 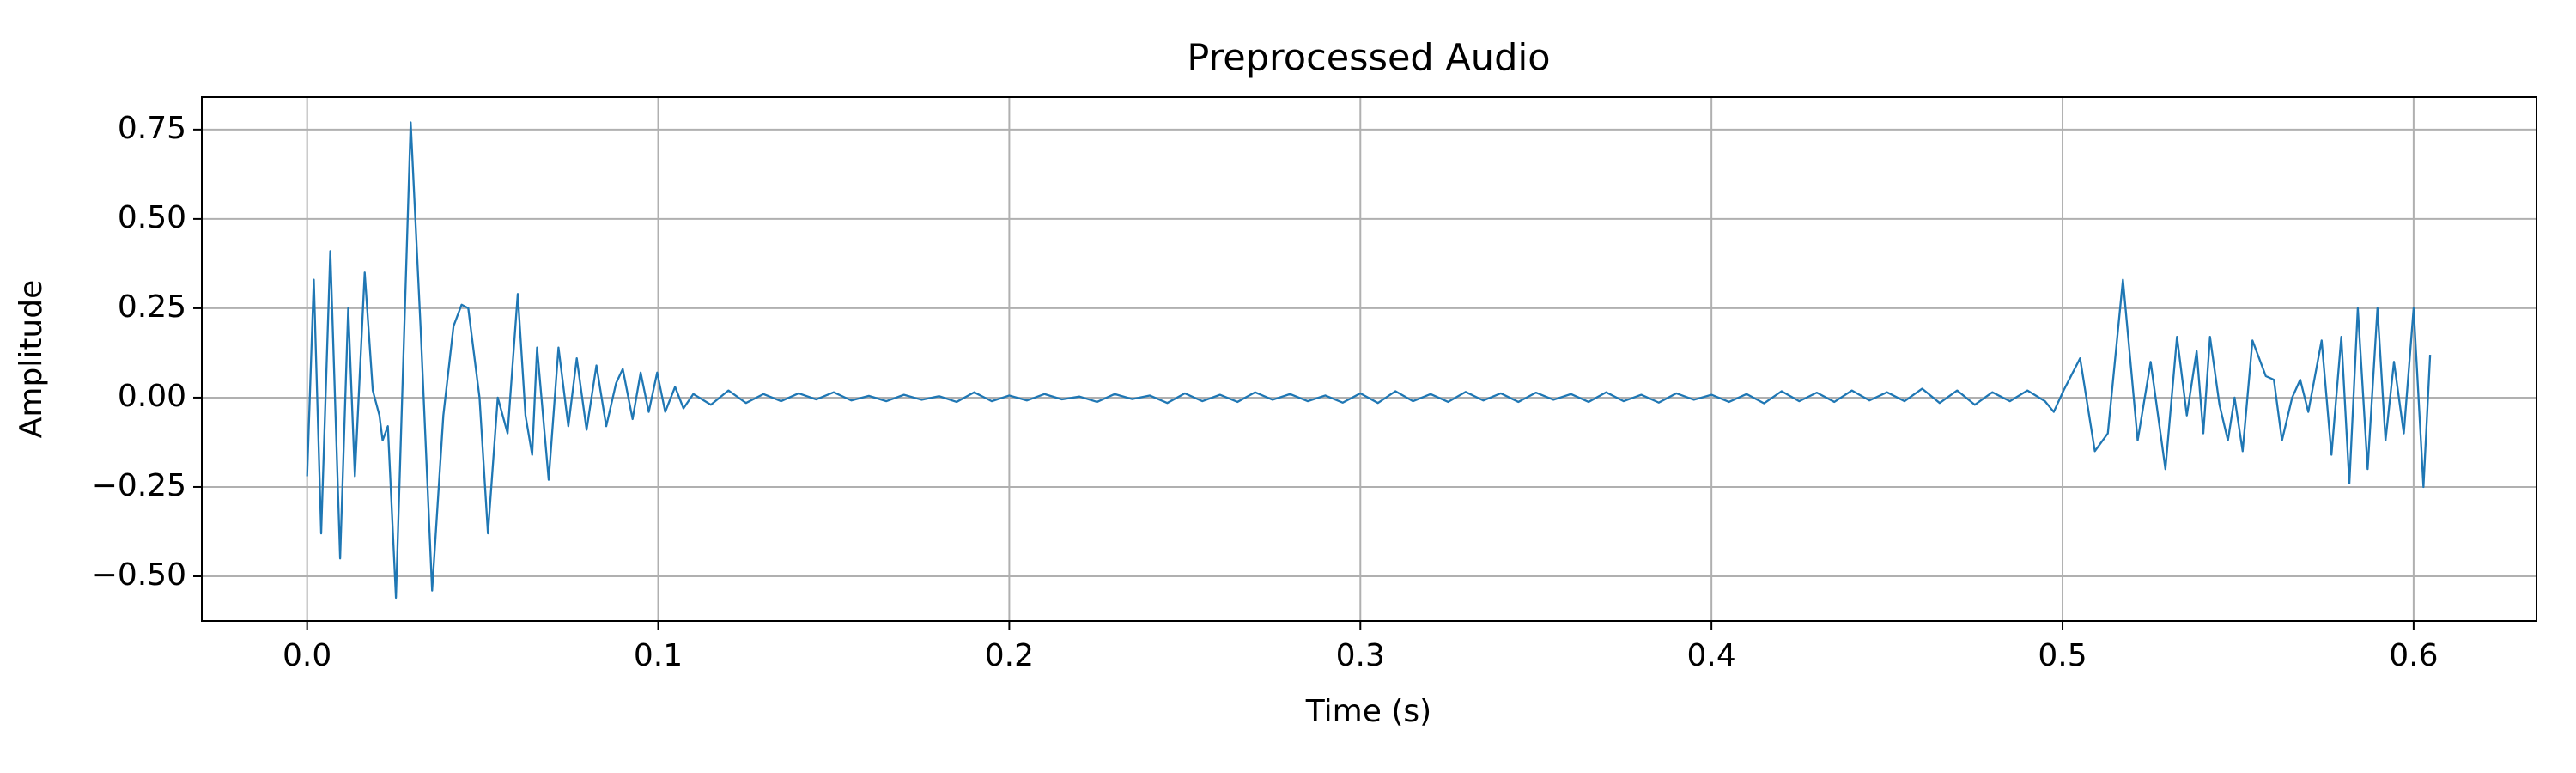 I want to click on x-tick-label: 0.1, so click(x=658, y=655).